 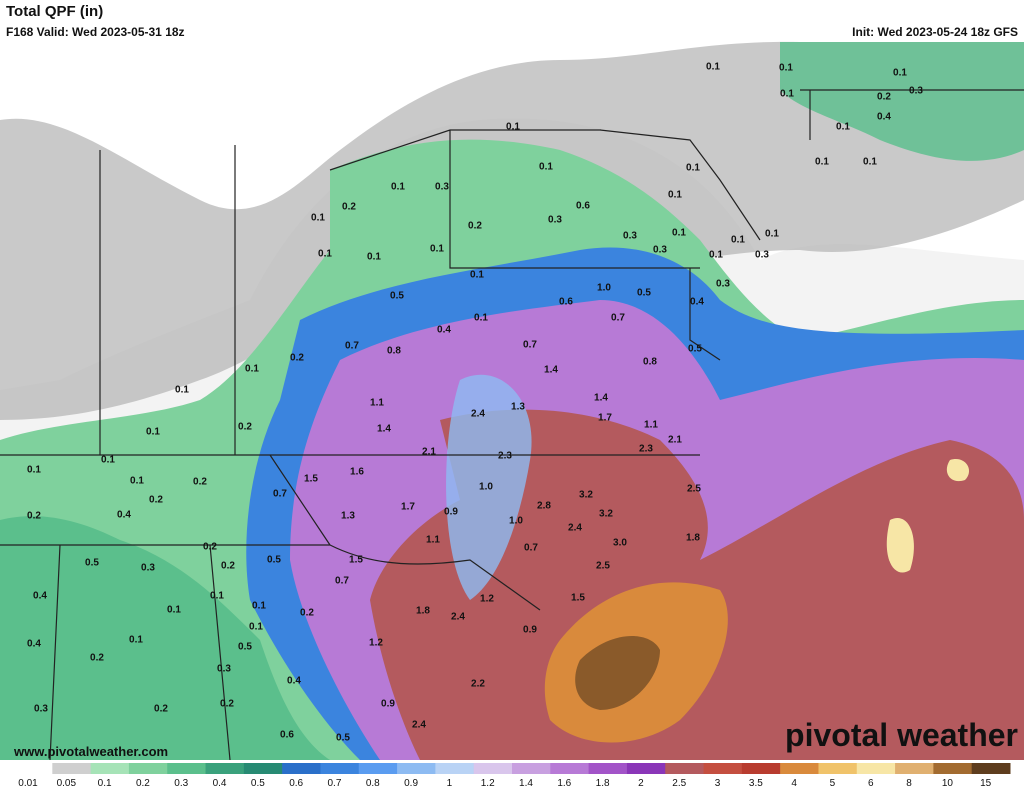 What do you see at coordinates (675, 440) in the screenshot?
I see `map-value-label: 2.1` at bounding box center [675, 440].